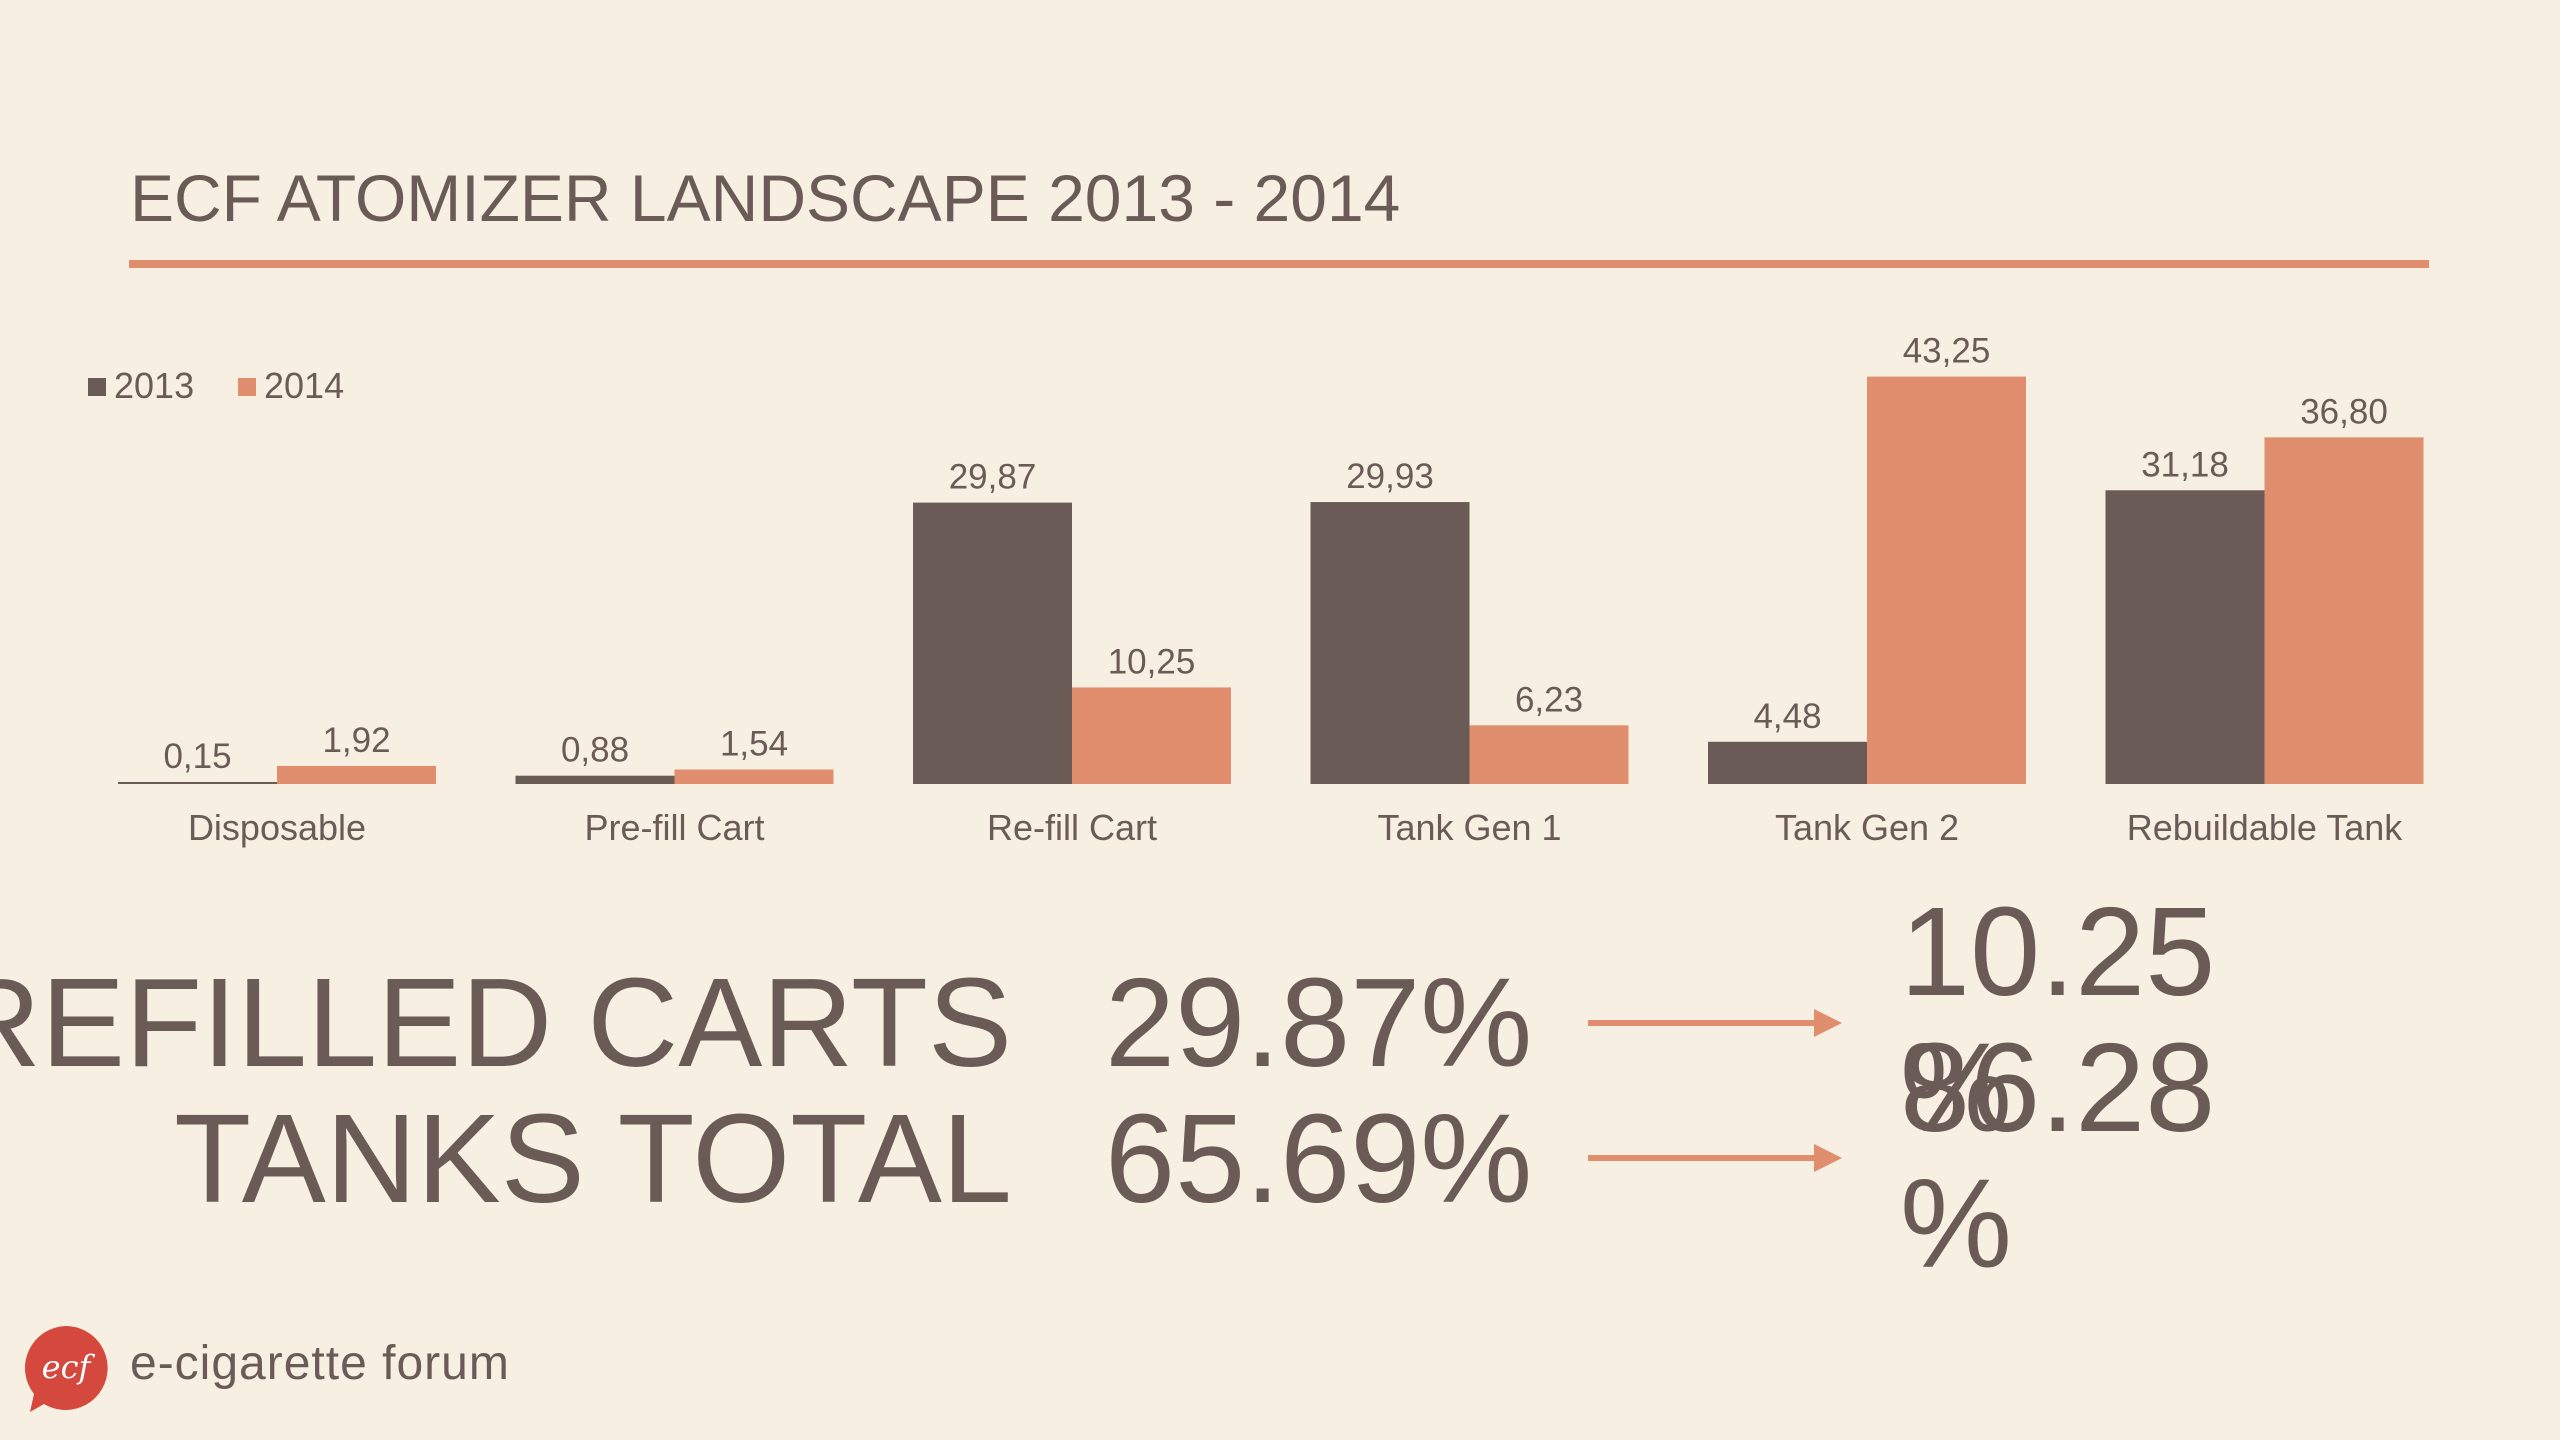 The image size is (2560, 1440). Describe the element at coordinates (754, 743) in the screenshot. I see `data-label: 1,54` at that location.